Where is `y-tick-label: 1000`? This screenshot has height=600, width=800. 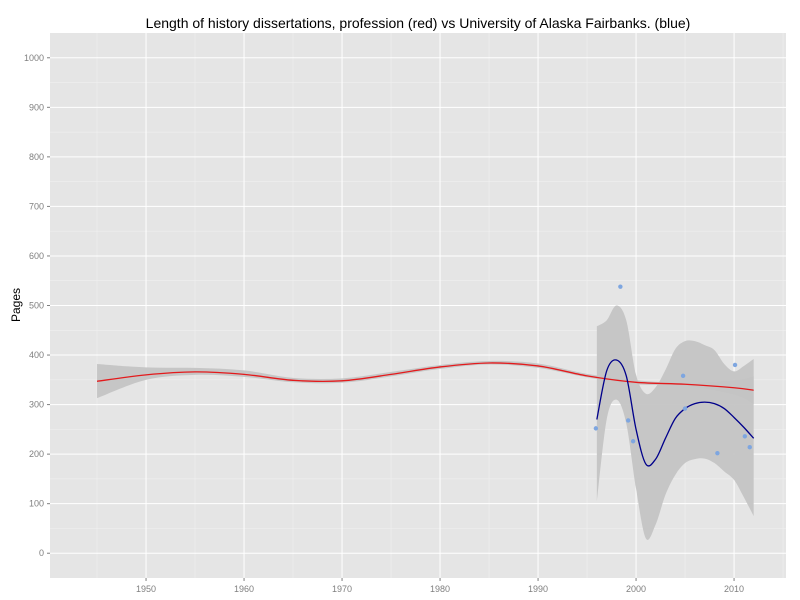 y-tick-label: 1000 is located at coordinates (34, 58).